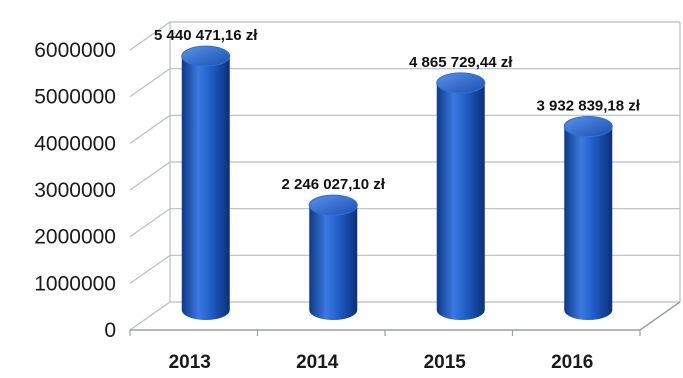  Describe the element at coordinates (660, 316) in the screenshot. I see `floor-edge` at that location.